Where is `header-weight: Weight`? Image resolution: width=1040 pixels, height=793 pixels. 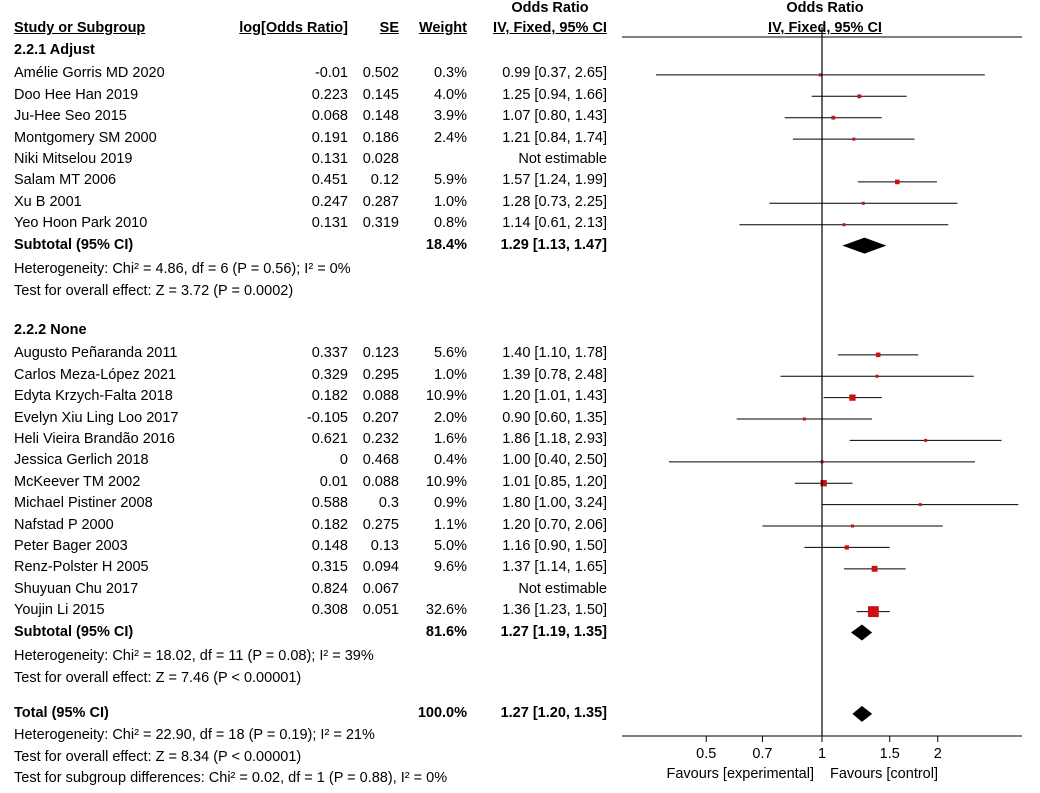
header-weight: Weight is located at coordinates (442, 28).